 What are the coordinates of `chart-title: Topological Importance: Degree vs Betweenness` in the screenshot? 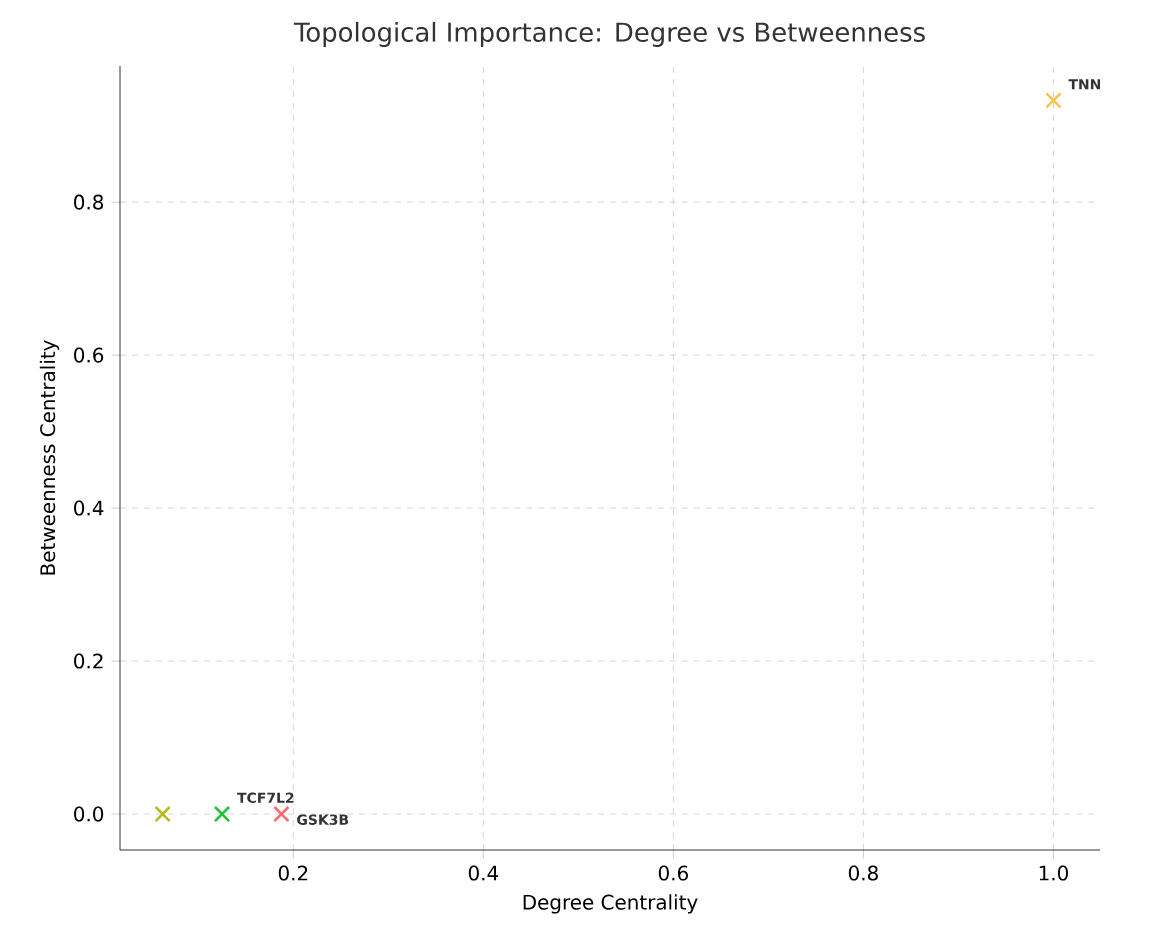 It's located at (609, 34).